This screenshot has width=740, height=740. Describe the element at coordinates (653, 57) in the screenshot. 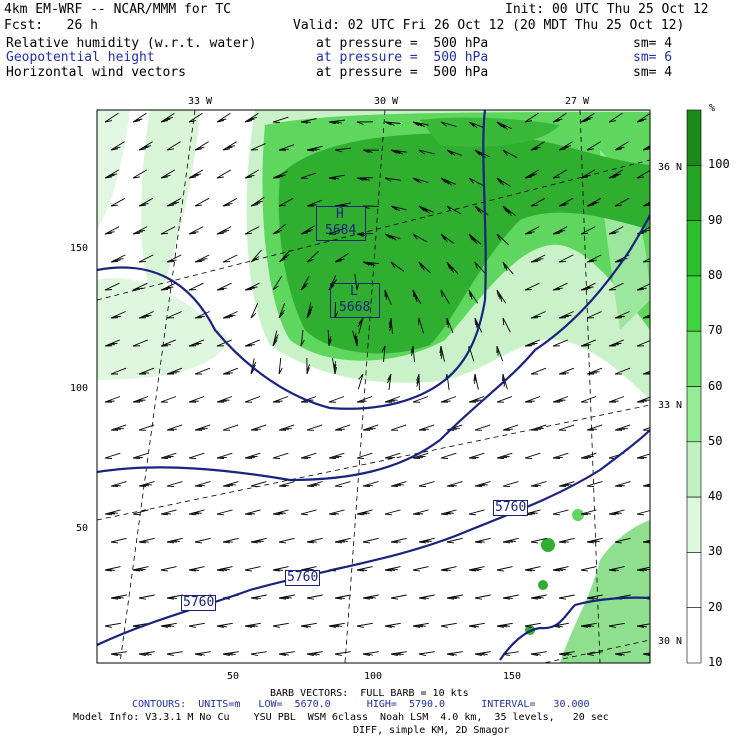

I see `field-sm-height: sm= 6` at that location.